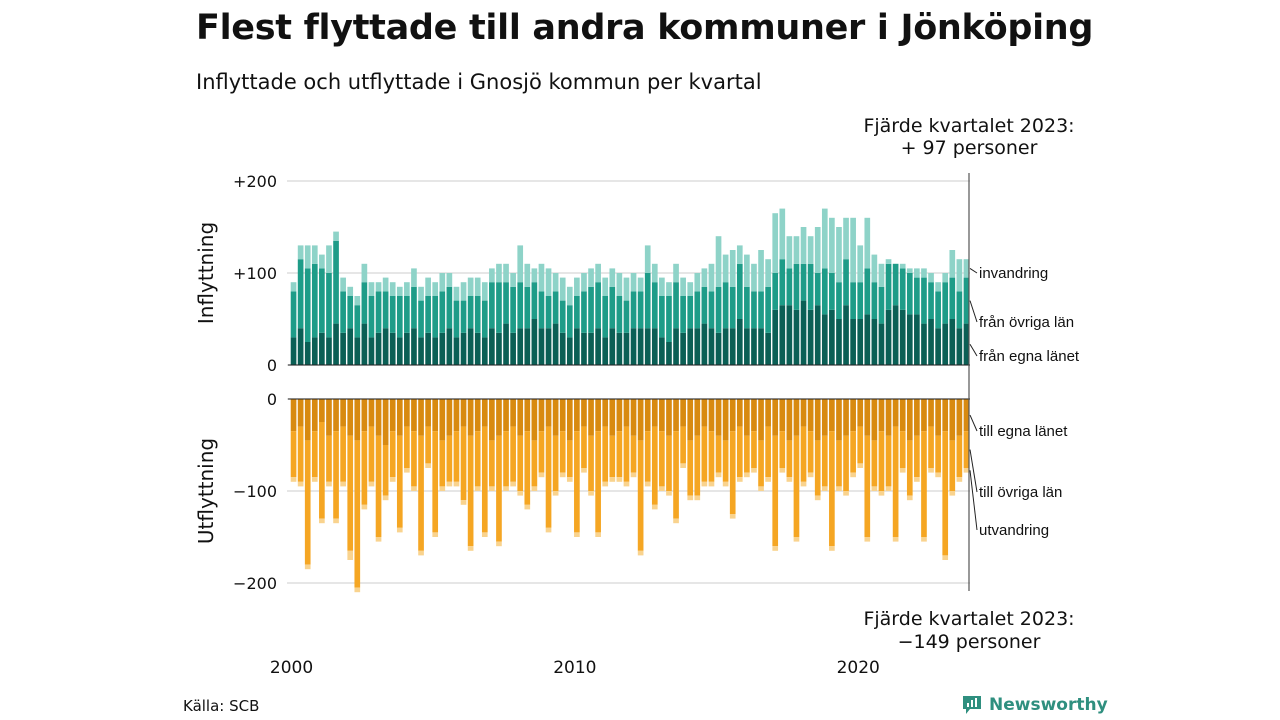 The width and height of the screenshot is (1280, 720). Describe the element at coordinates (221, 706) in the screenshot. I see `source-note: Källa: SCB` at that location.